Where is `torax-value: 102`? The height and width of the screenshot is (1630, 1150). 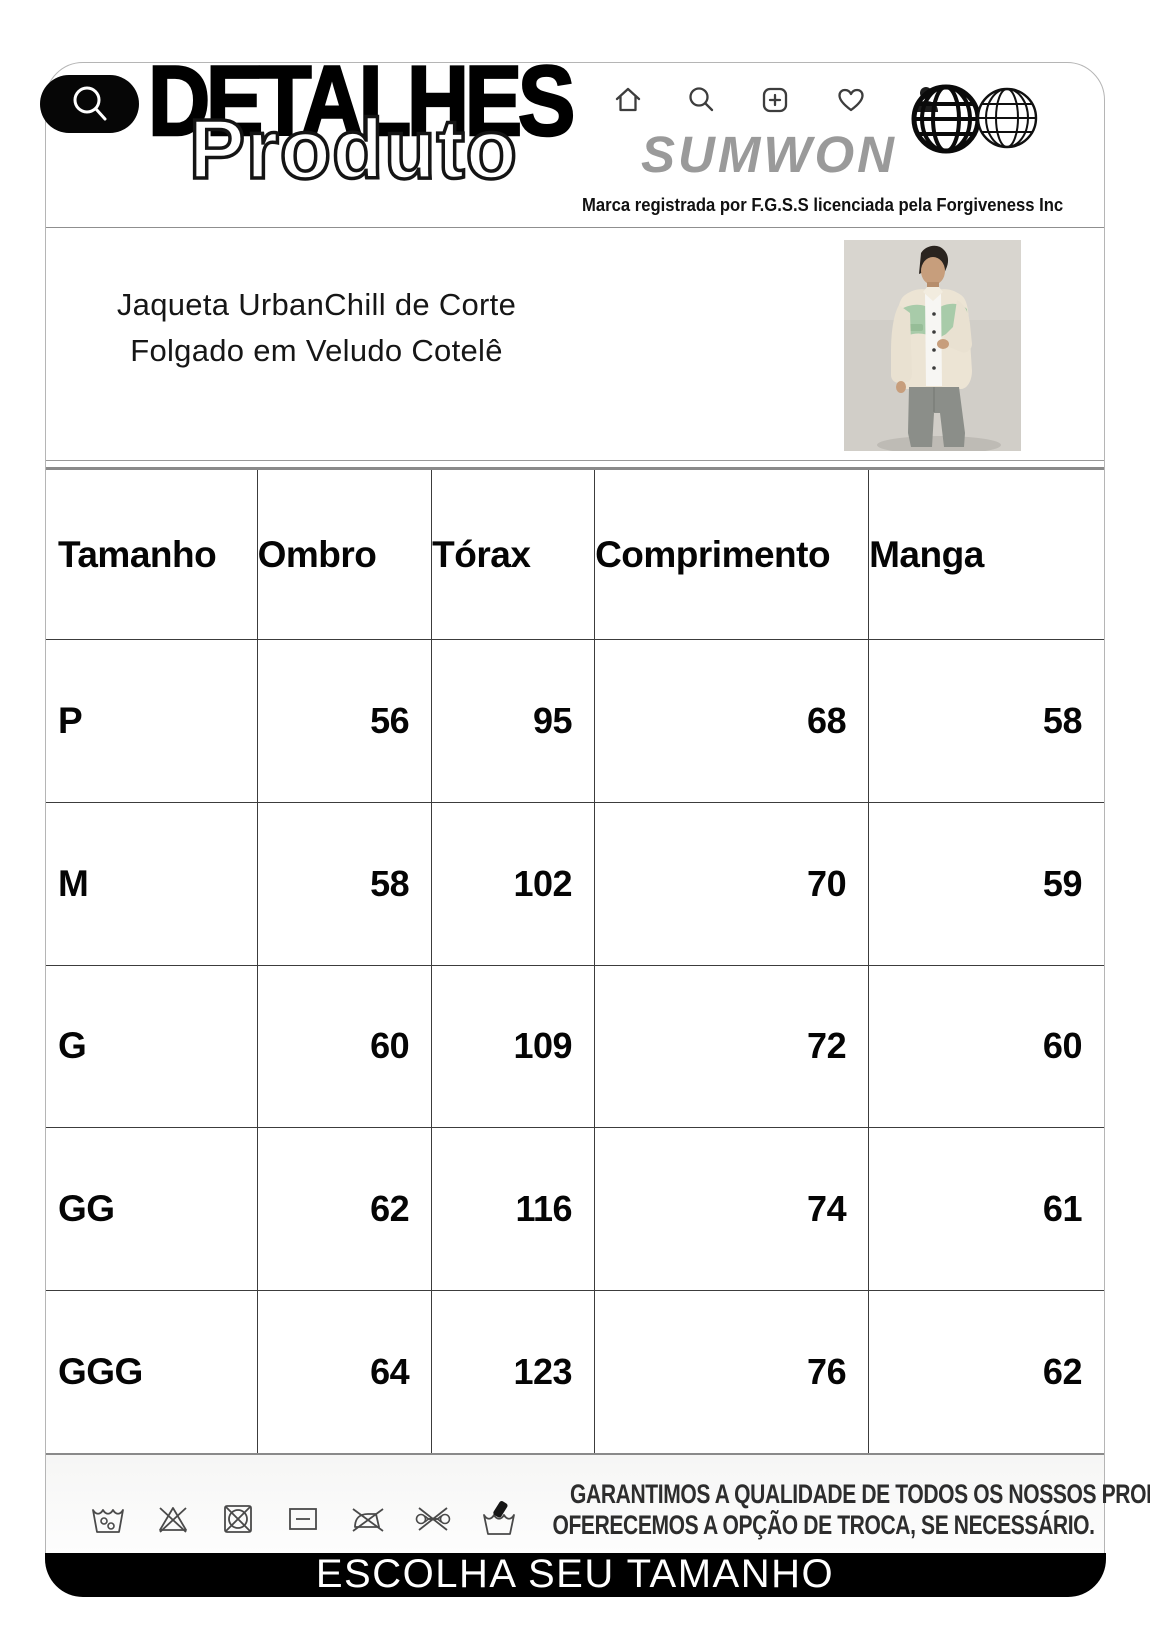
torax-value: 102 is located at coordinates (514, 883).